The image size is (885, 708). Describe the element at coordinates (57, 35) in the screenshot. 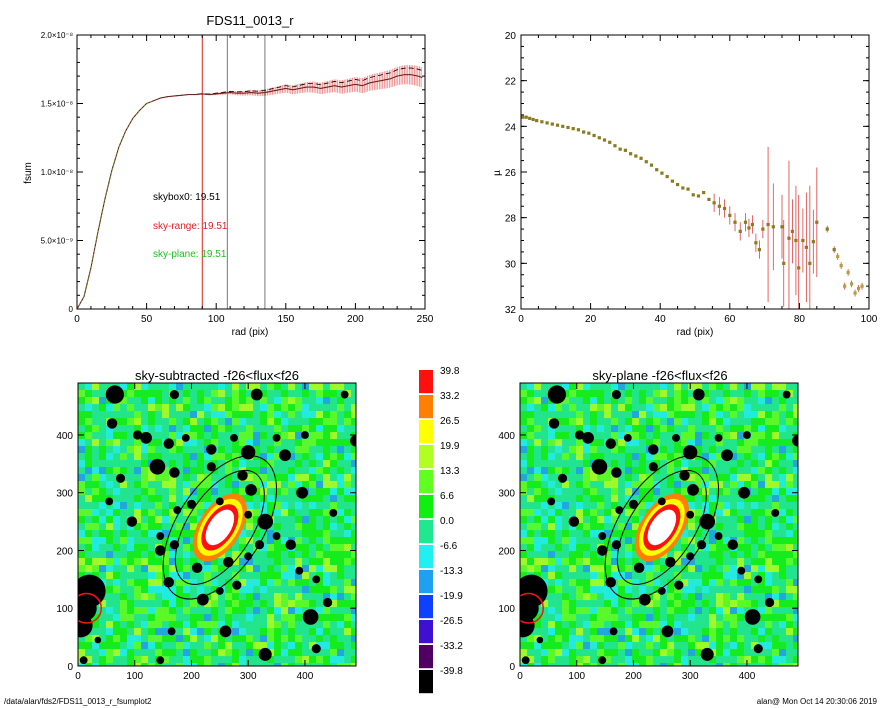

I see `y-tick-label: 2.0×10⁻⁸` at that location.